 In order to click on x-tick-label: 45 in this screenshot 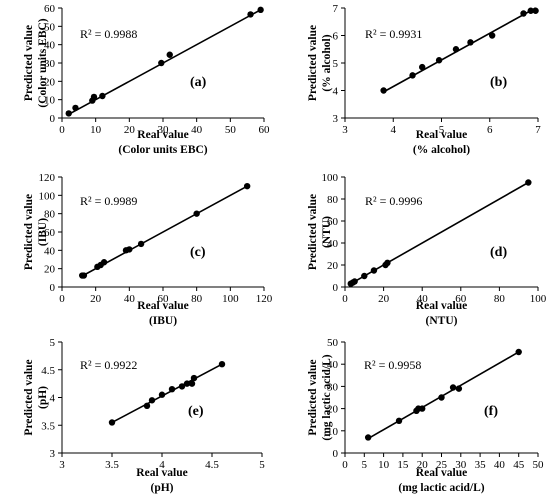, I will do `click(519, 465)`.